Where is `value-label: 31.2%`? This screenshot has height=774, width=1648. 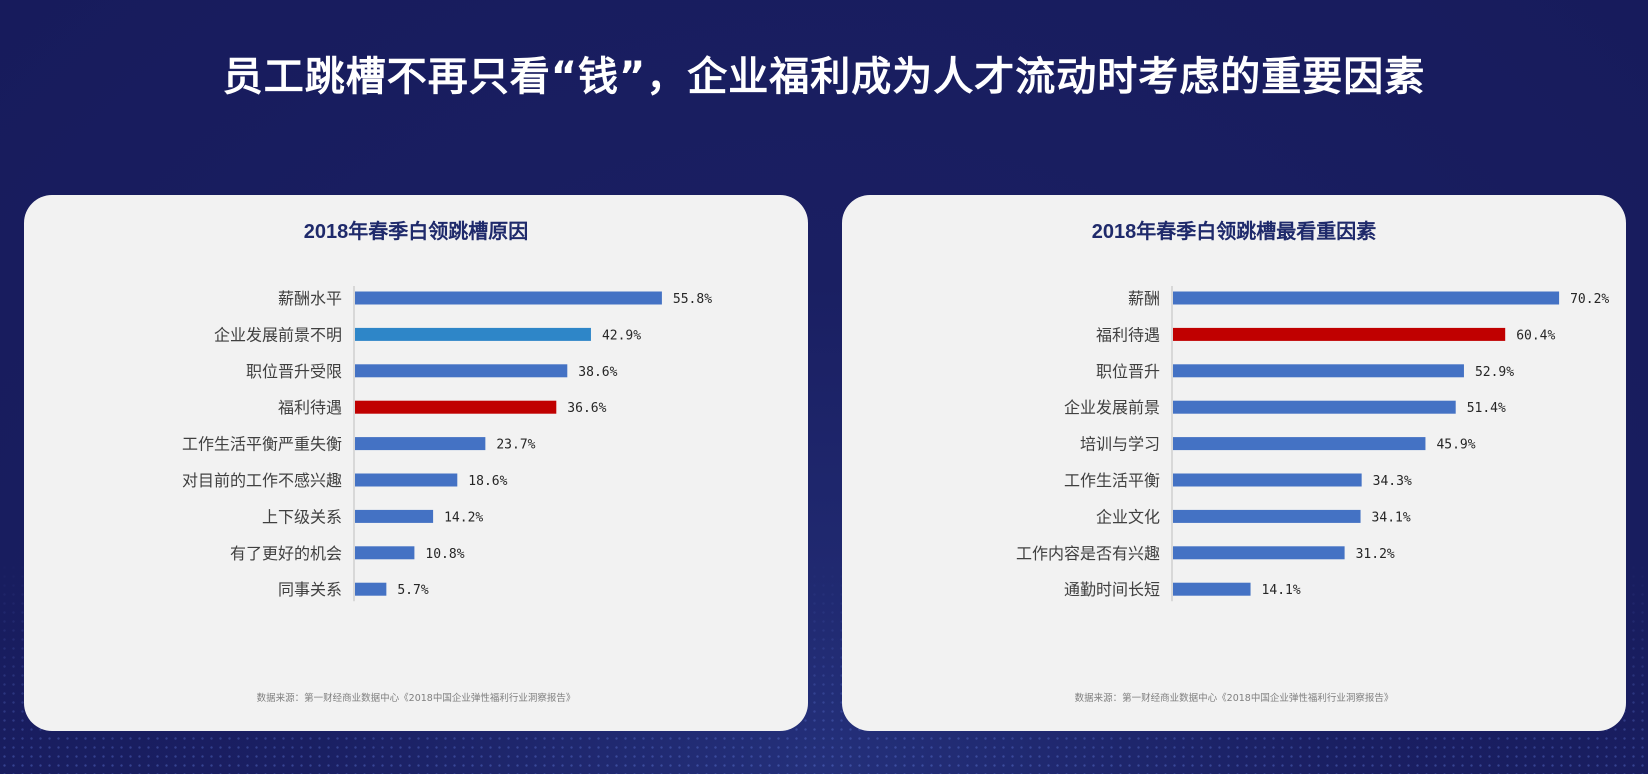 value-label: 31.2% is located at coordinates (1375, 554).